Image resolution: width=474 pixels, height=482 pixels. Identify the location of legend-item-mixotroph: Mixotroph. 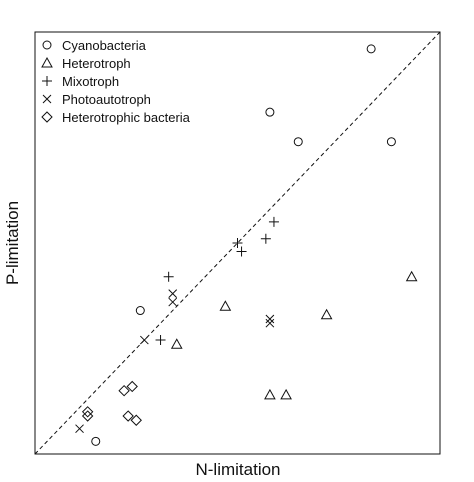
(80, 81).